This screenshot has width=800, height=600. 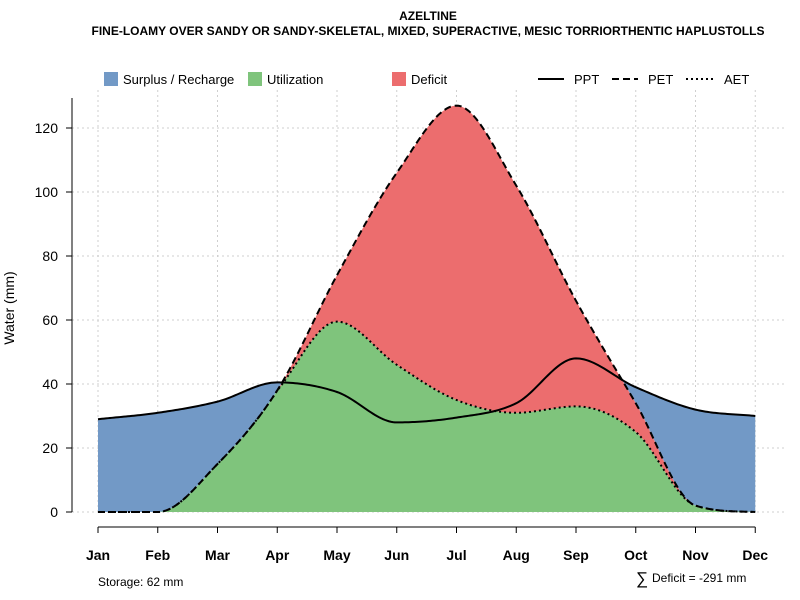 I want to click on x-tick-label-jan: Jan, so click(x=98, y=555).